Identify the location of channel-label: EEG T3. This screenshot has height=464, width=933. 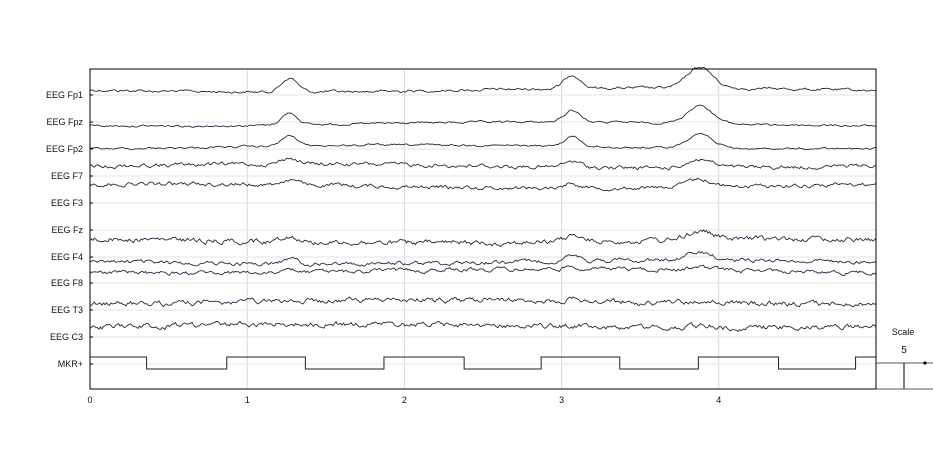
(67, 310).